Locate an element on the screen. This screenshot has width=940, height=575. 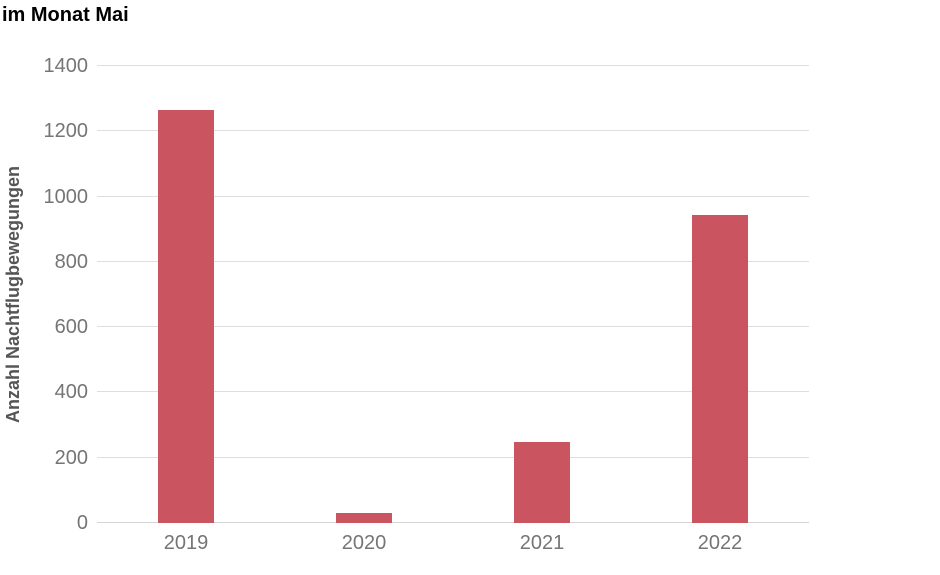
x-tick-label-2019: 2019 is located at coordinates (186, 543).